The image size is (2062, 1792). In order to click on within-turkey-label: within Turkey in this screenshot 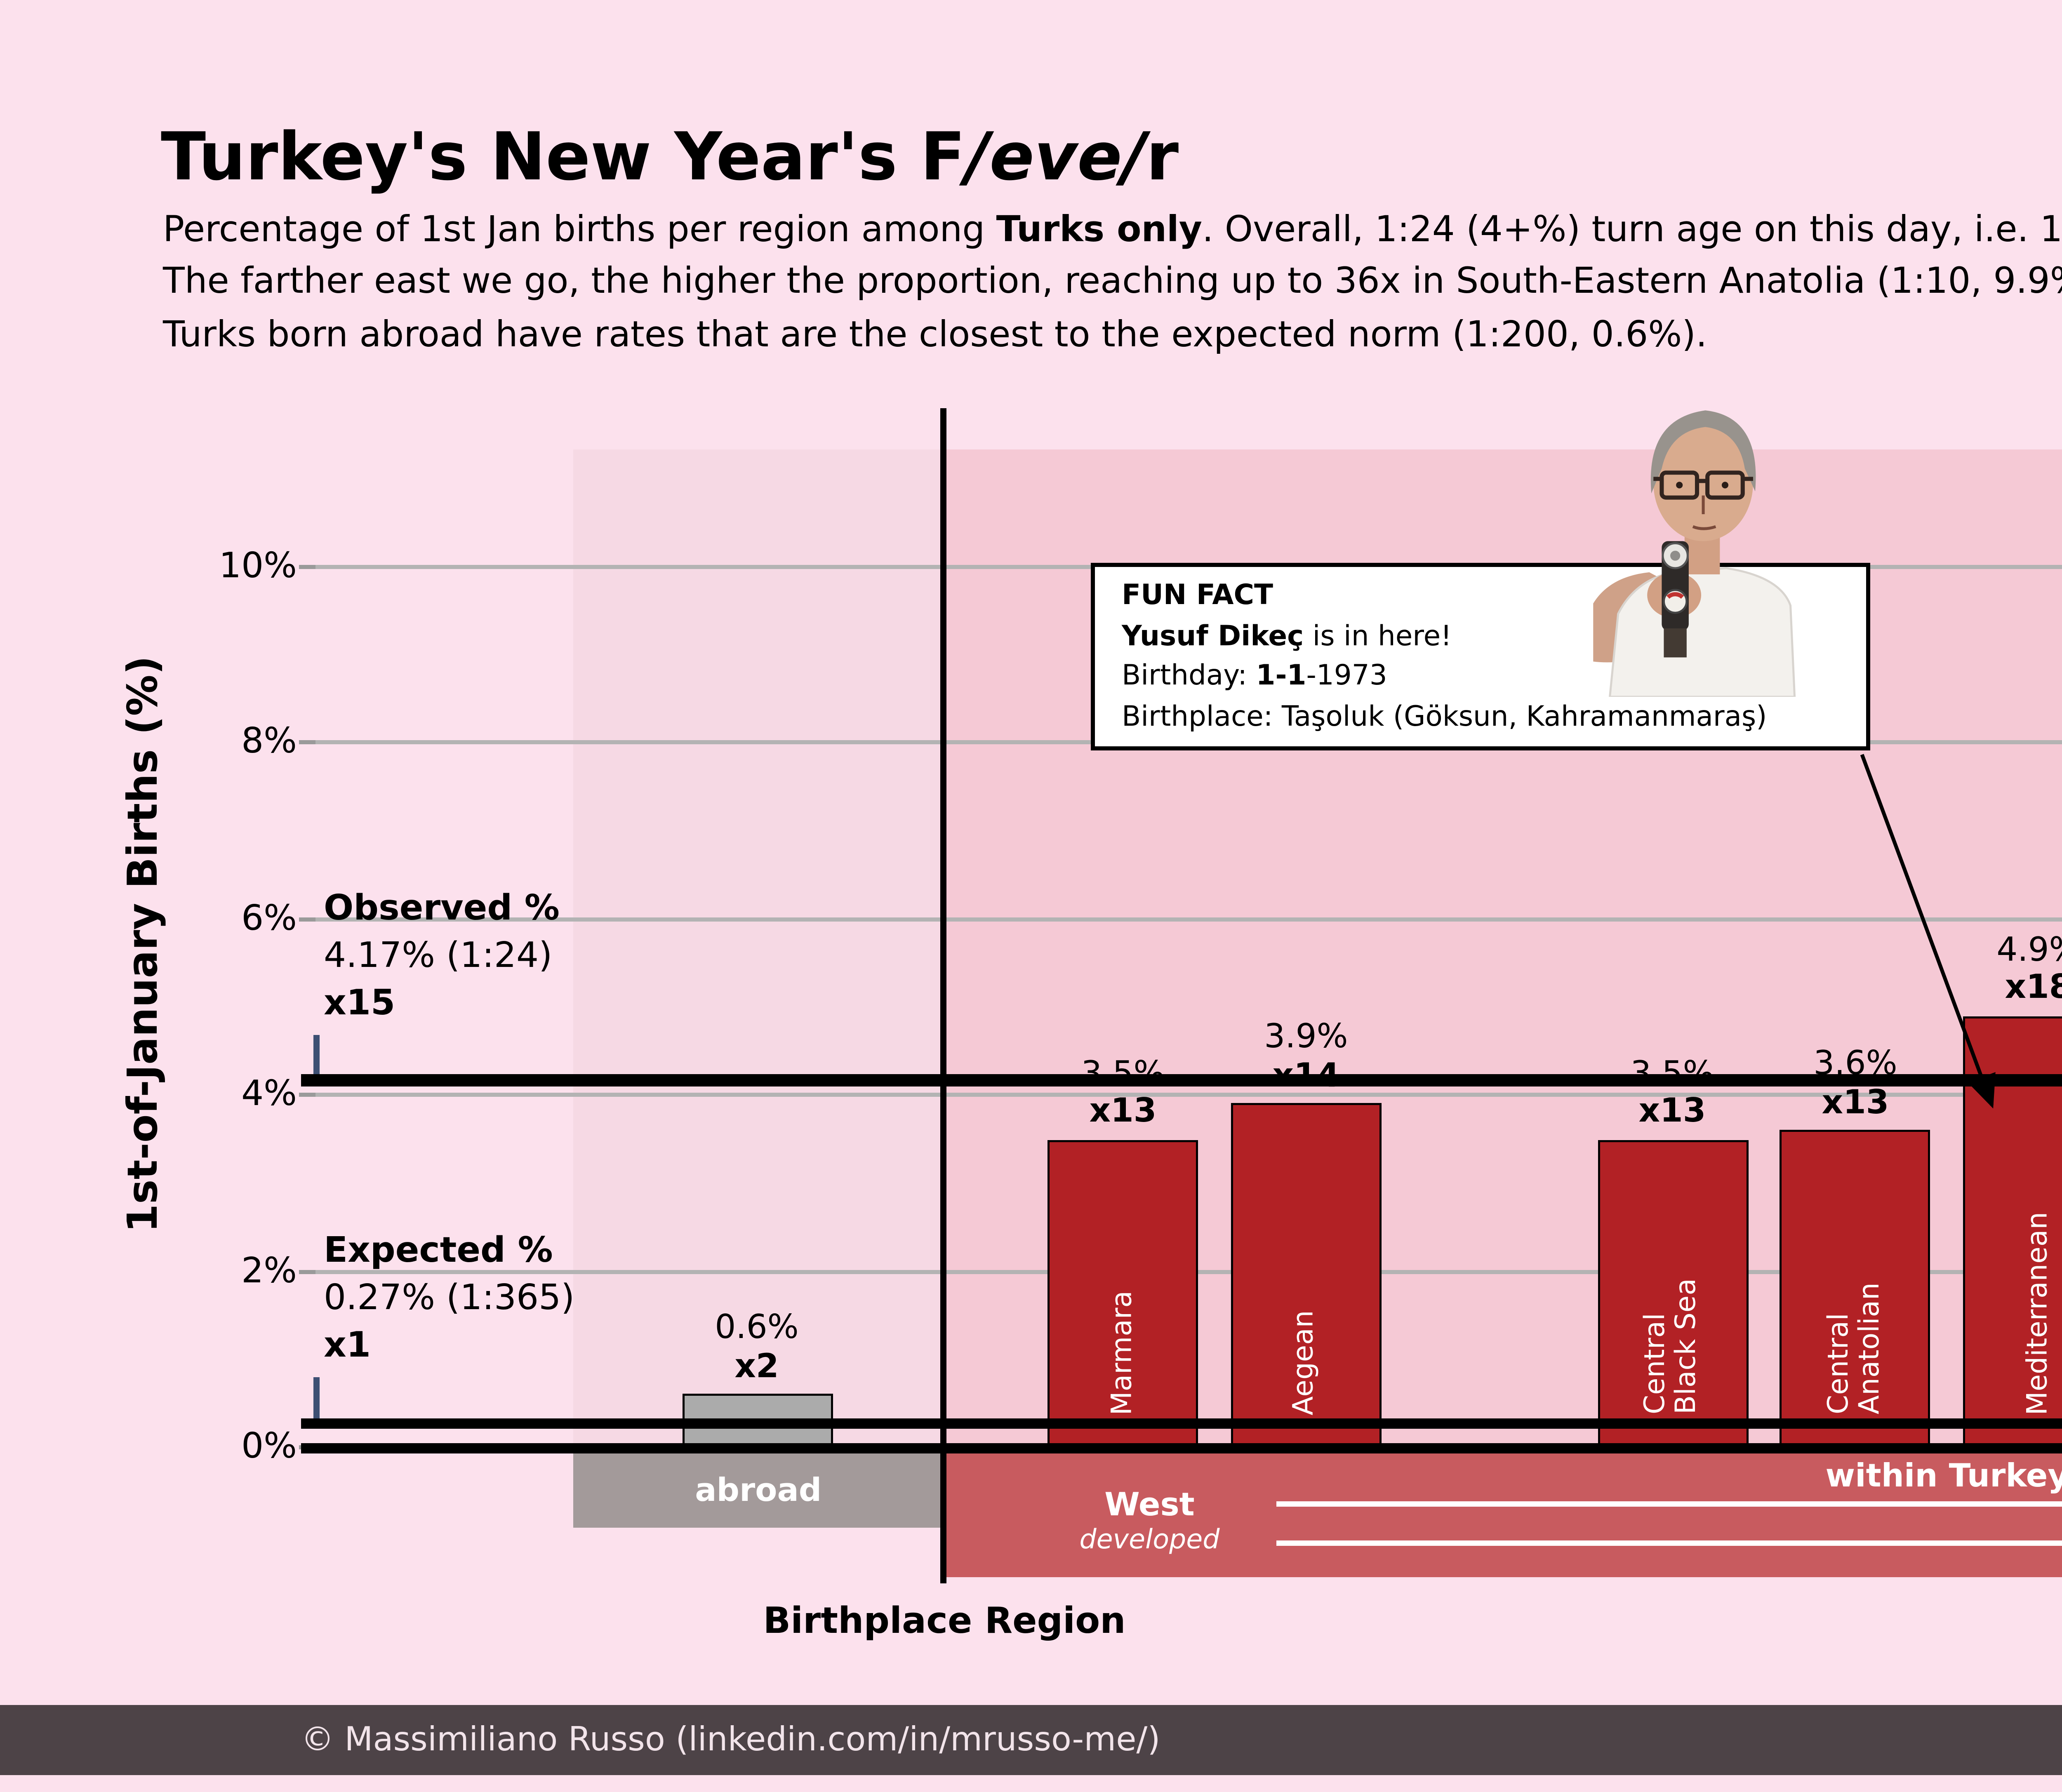, I will do `click(1943, 1475)`.